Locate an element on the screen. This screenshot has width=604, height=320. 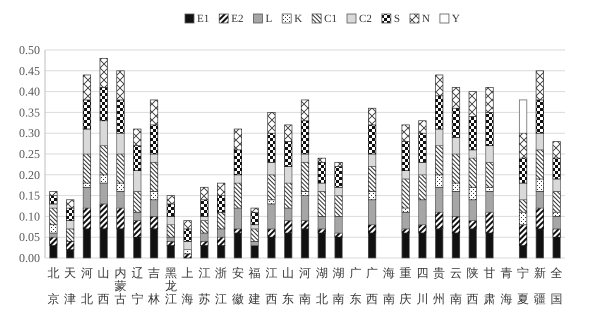
x-tick-label: 北京 is located at coordinates (53, 286).